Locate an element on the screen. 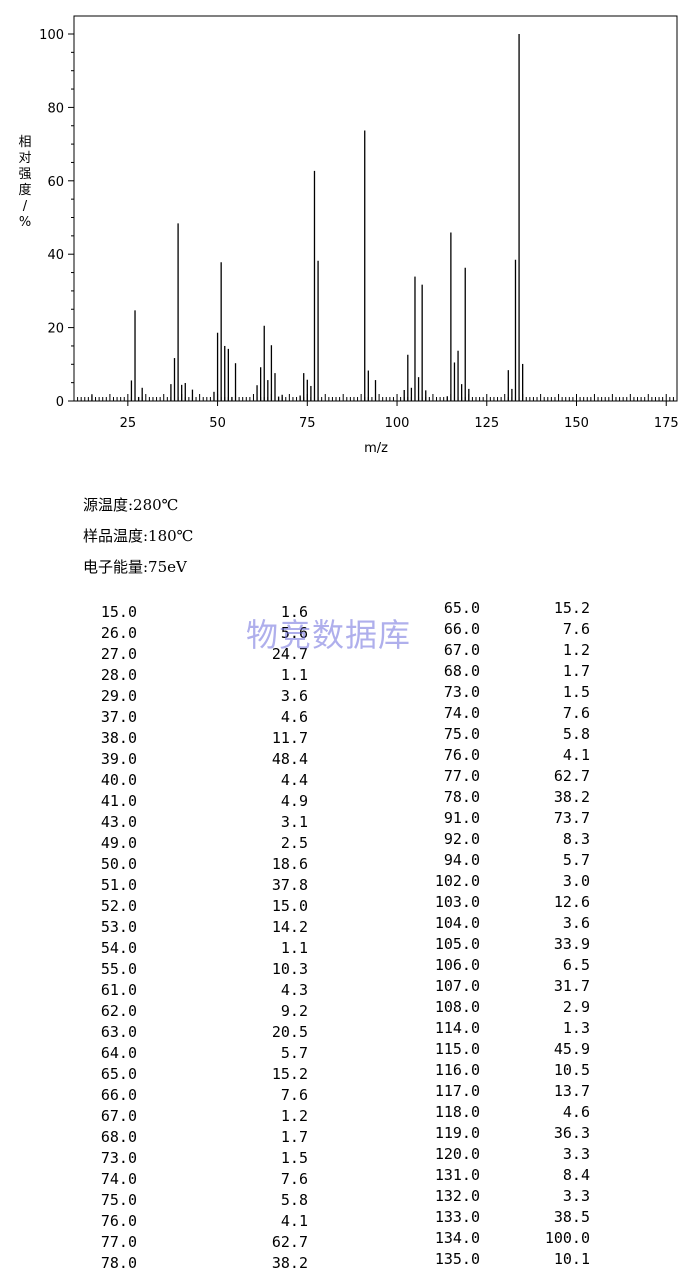 This screenshot has height=1274, width=687. peak-intensity: 6.5 is located at coordinates (576, 965).